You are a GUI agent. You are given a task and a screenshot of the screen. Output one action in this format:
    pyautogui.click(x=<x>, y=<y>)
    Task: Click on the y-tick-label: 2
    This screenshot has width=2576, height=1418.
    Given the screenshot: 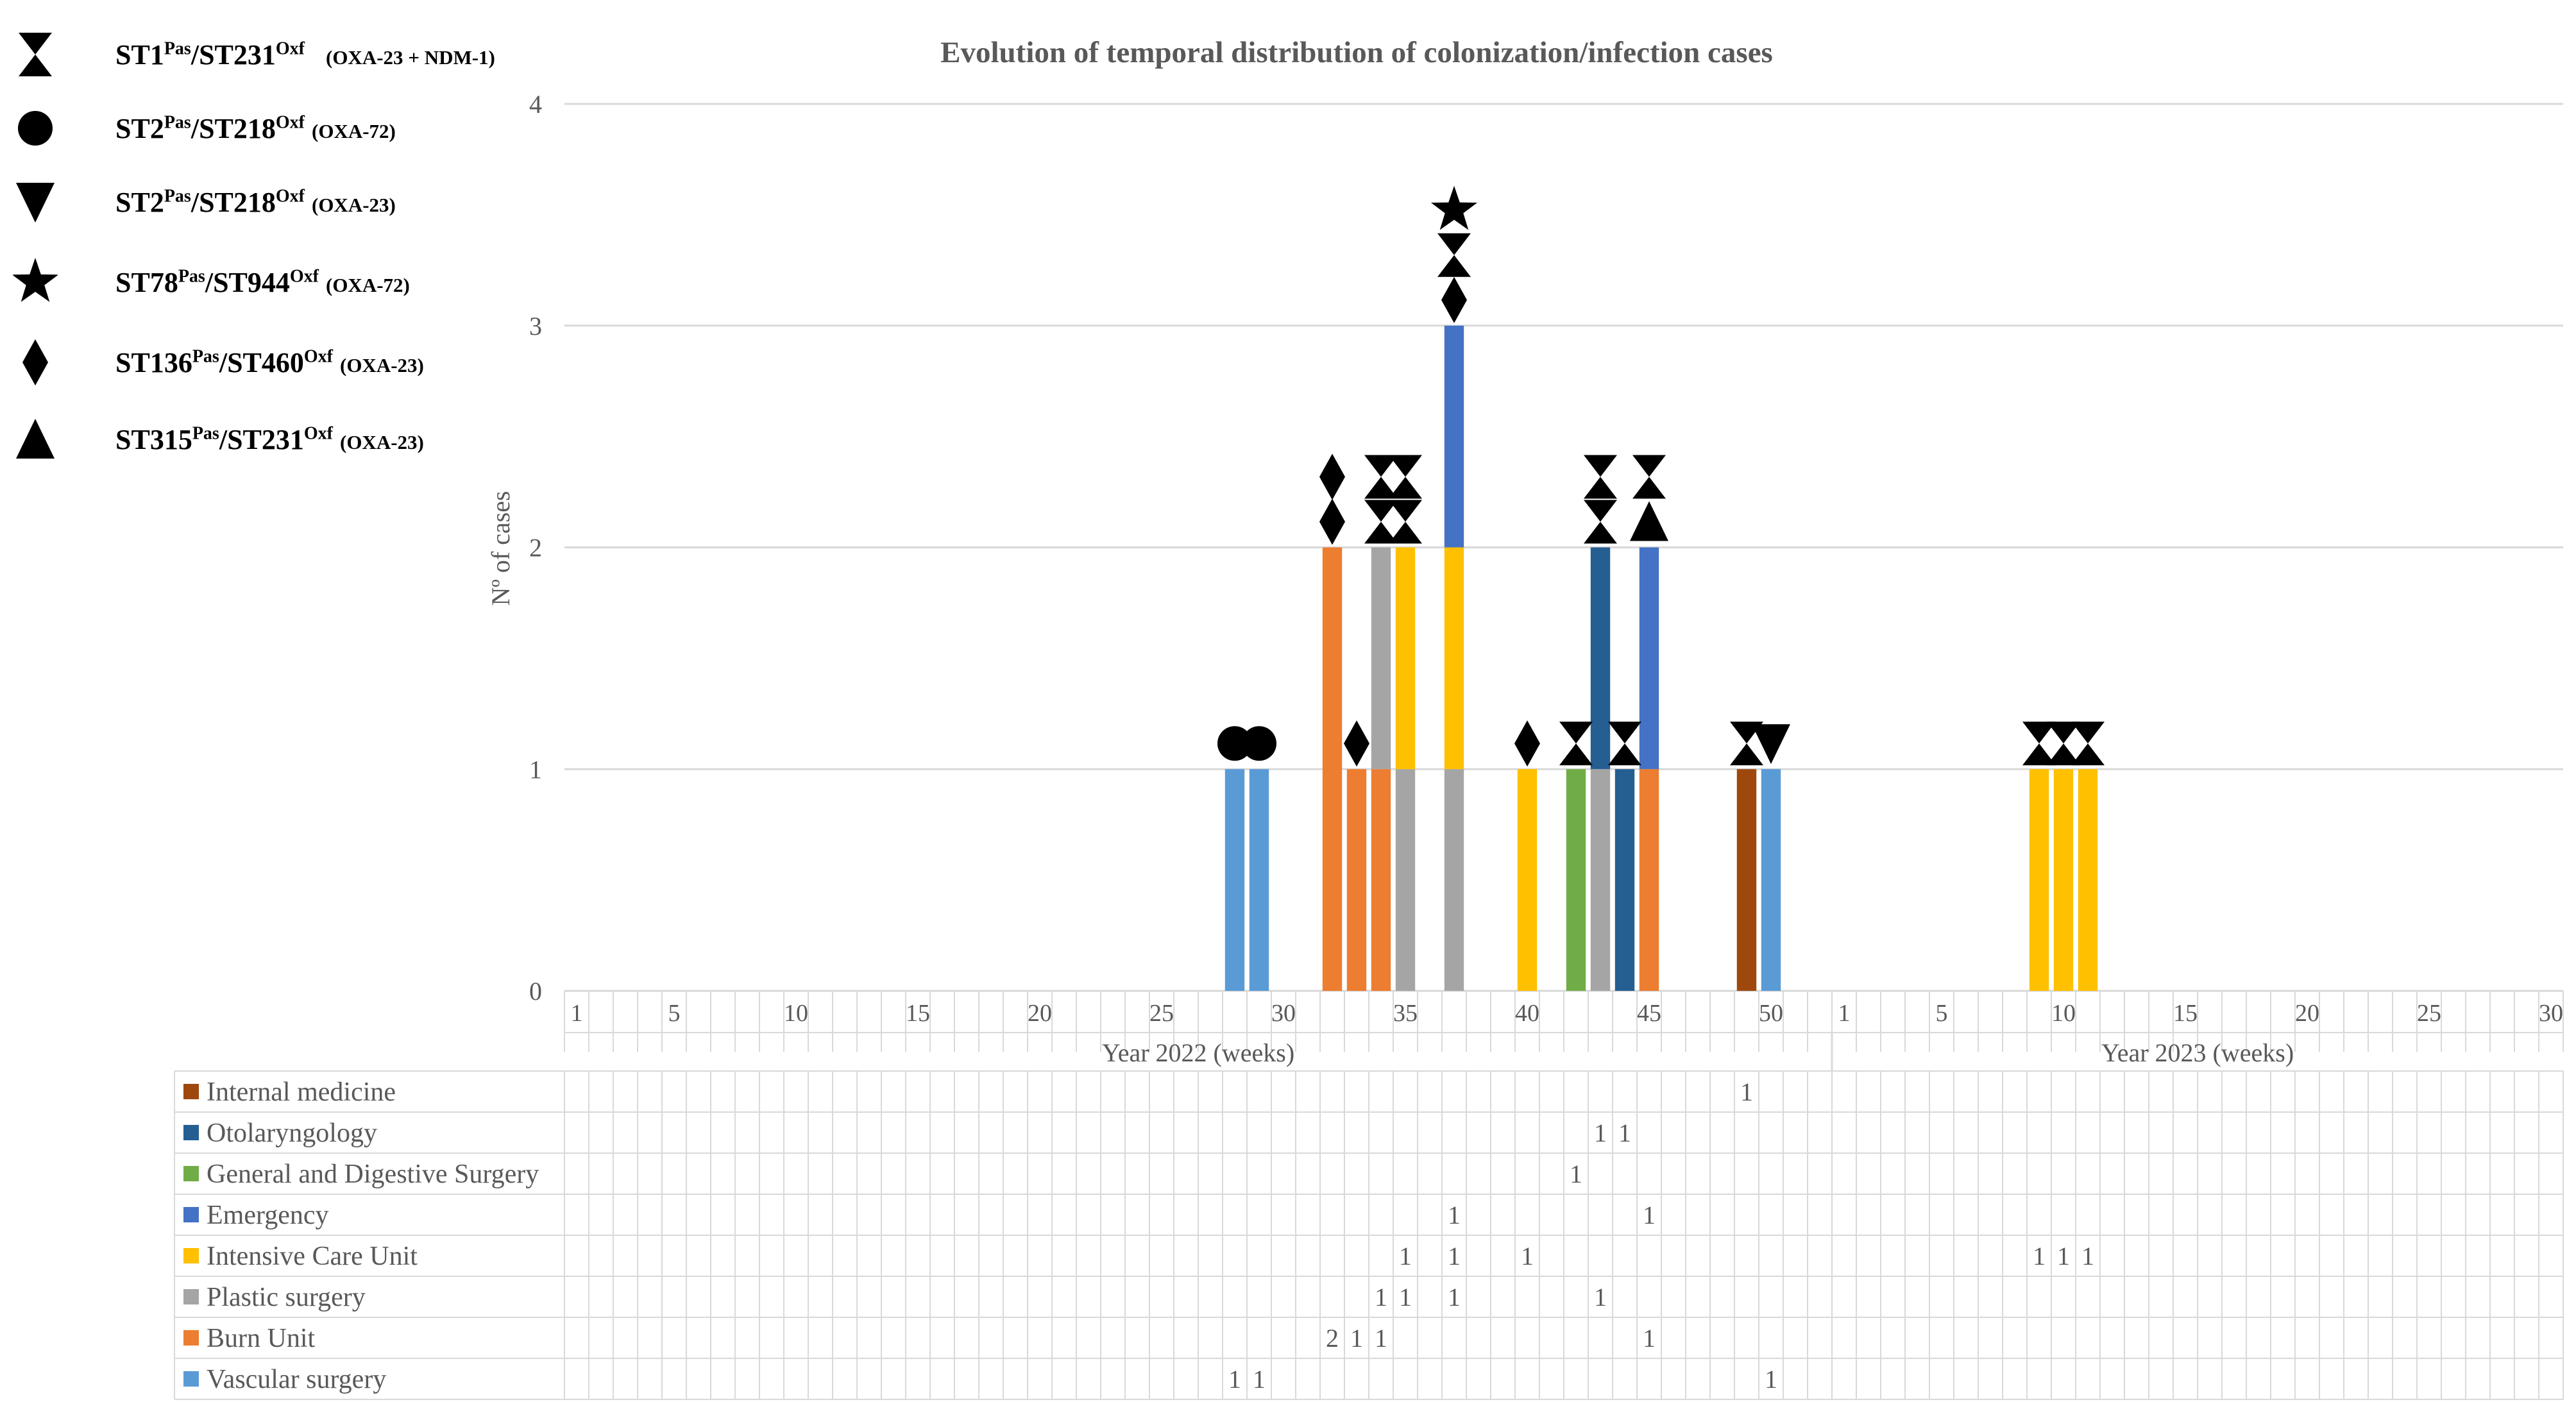 What is the action you would take?
    pyautogui.click(x=535, y=548)
    